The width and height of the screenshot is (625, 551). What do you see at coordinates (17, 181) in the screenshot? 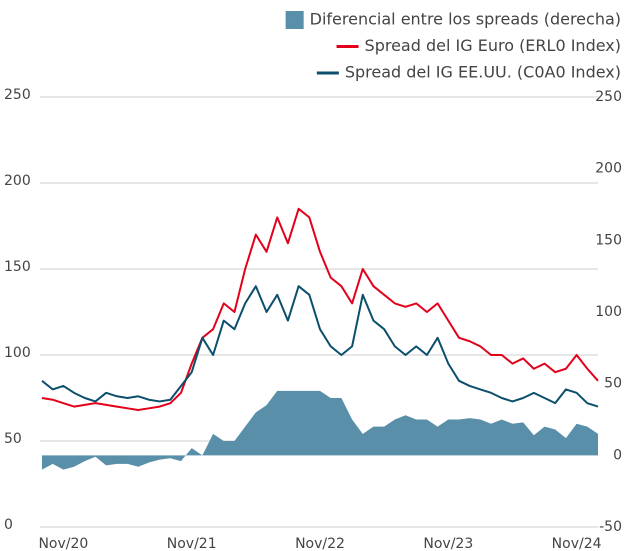
I see `y-tick-label: 200` at bounding box center [17, 181].